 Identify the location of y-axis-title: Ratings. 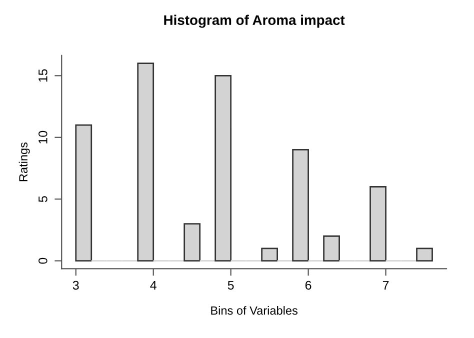
(24, 162).